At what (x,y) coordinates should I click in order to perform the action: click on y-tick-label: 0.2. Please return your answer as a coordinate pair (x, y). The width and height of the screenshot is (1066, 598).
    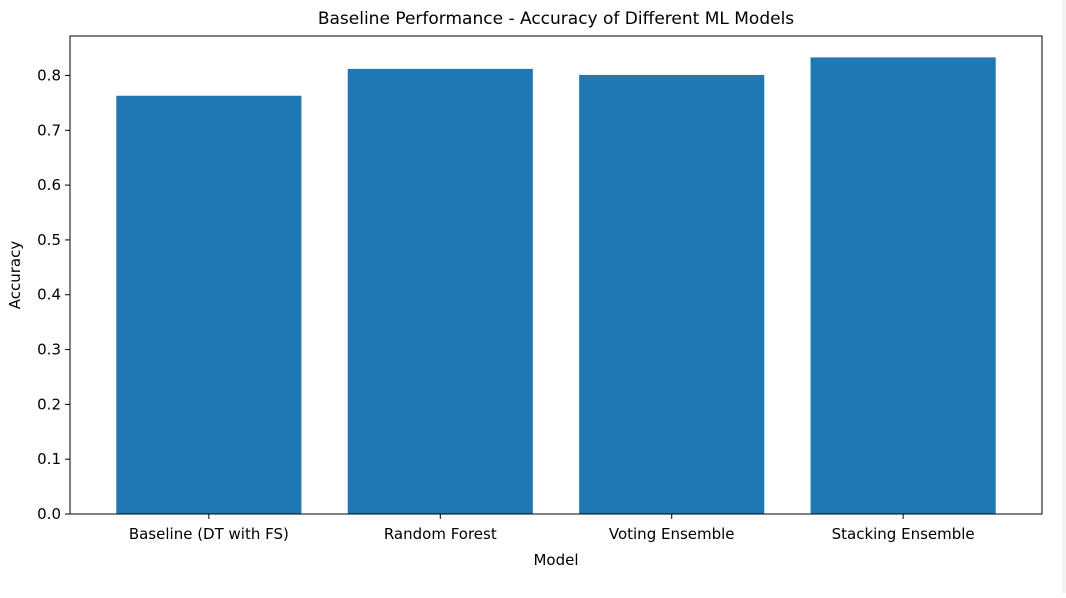
    Looking at the image, I should click on (49, 404).